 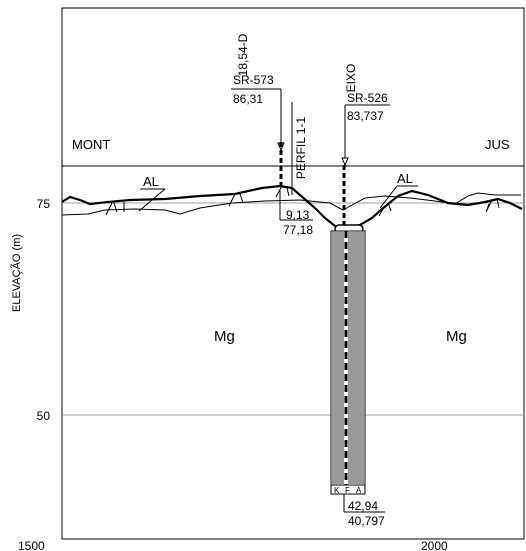 What do you see at coordinates (337, 490) in the screenshot?
I see `core-code-k: K` at bounding box center [337, 490].